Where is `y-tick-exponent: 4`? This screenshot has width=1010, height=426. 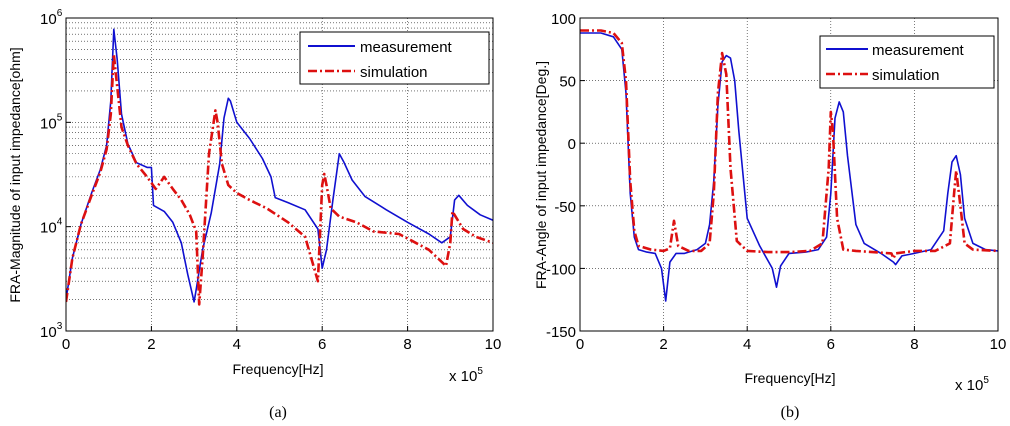 y-tick-exponent: 4 is located at coordinates (60, 222).